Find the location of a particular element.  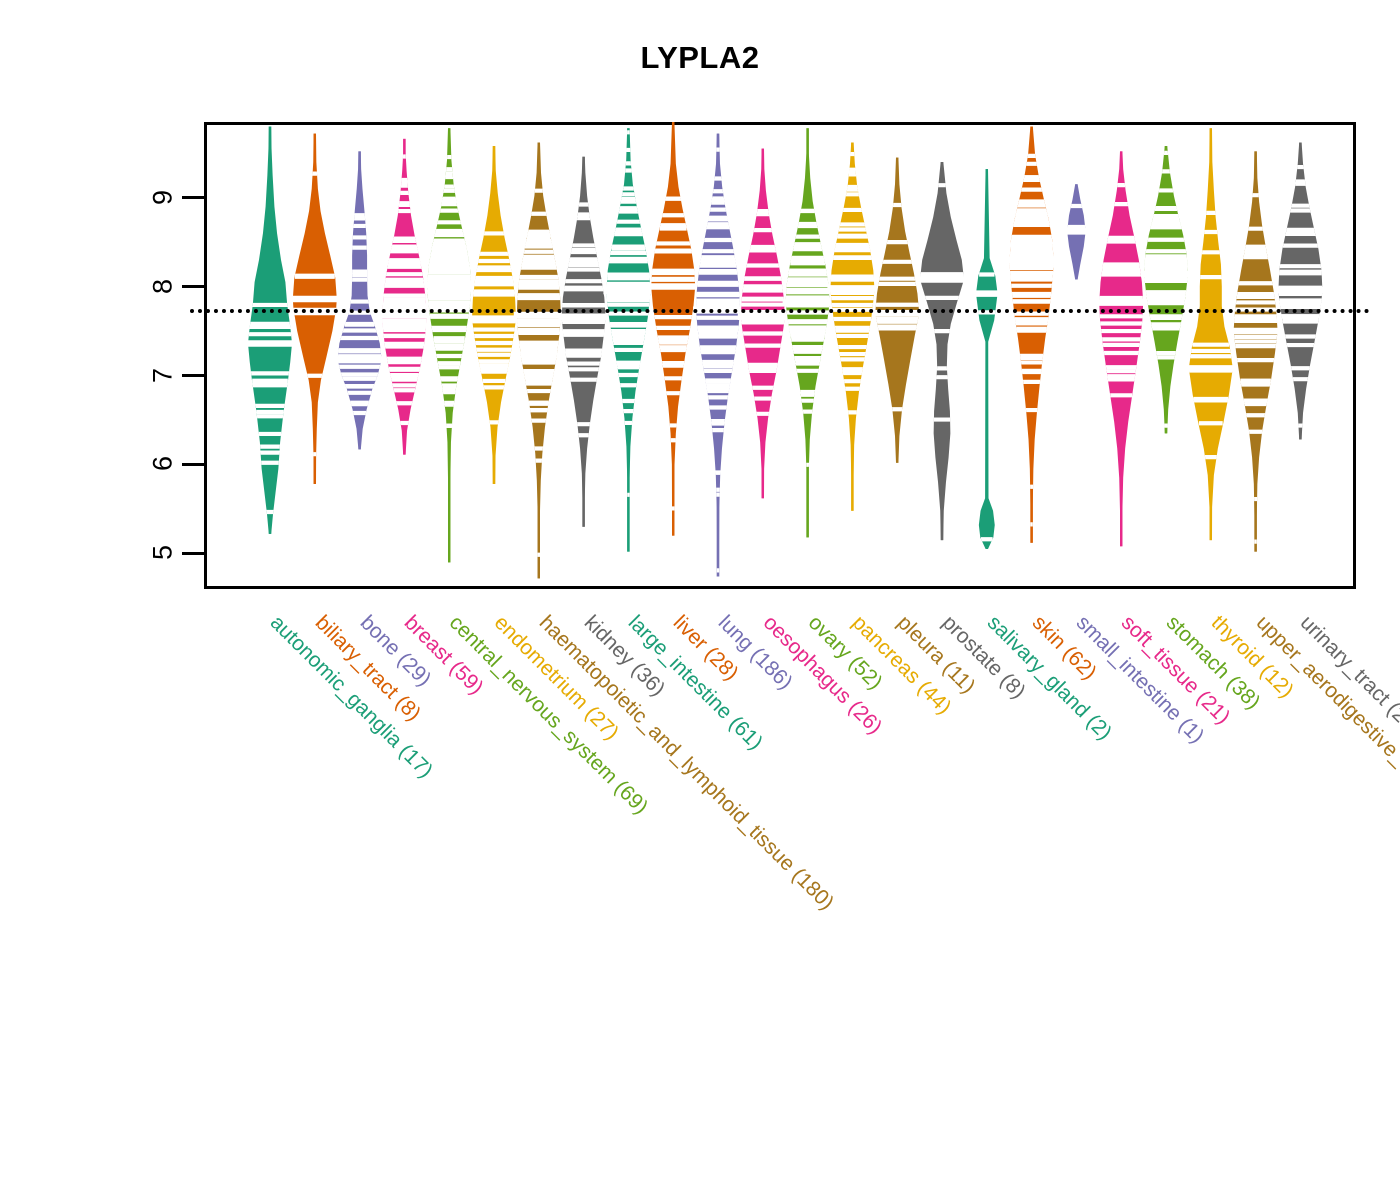

violin-central_nervous_system is located at coordinates (449, 345).